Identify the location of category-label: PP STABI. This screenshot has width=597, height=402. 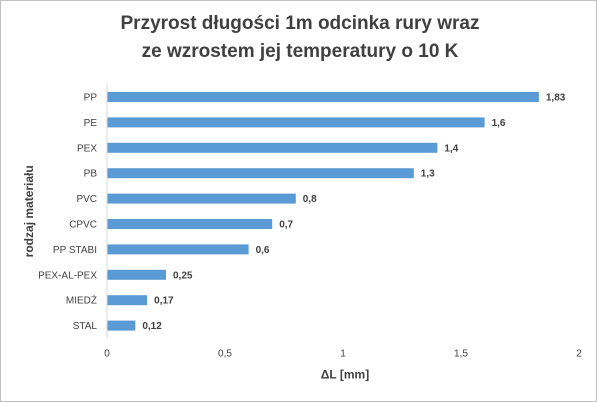
(75, 250).